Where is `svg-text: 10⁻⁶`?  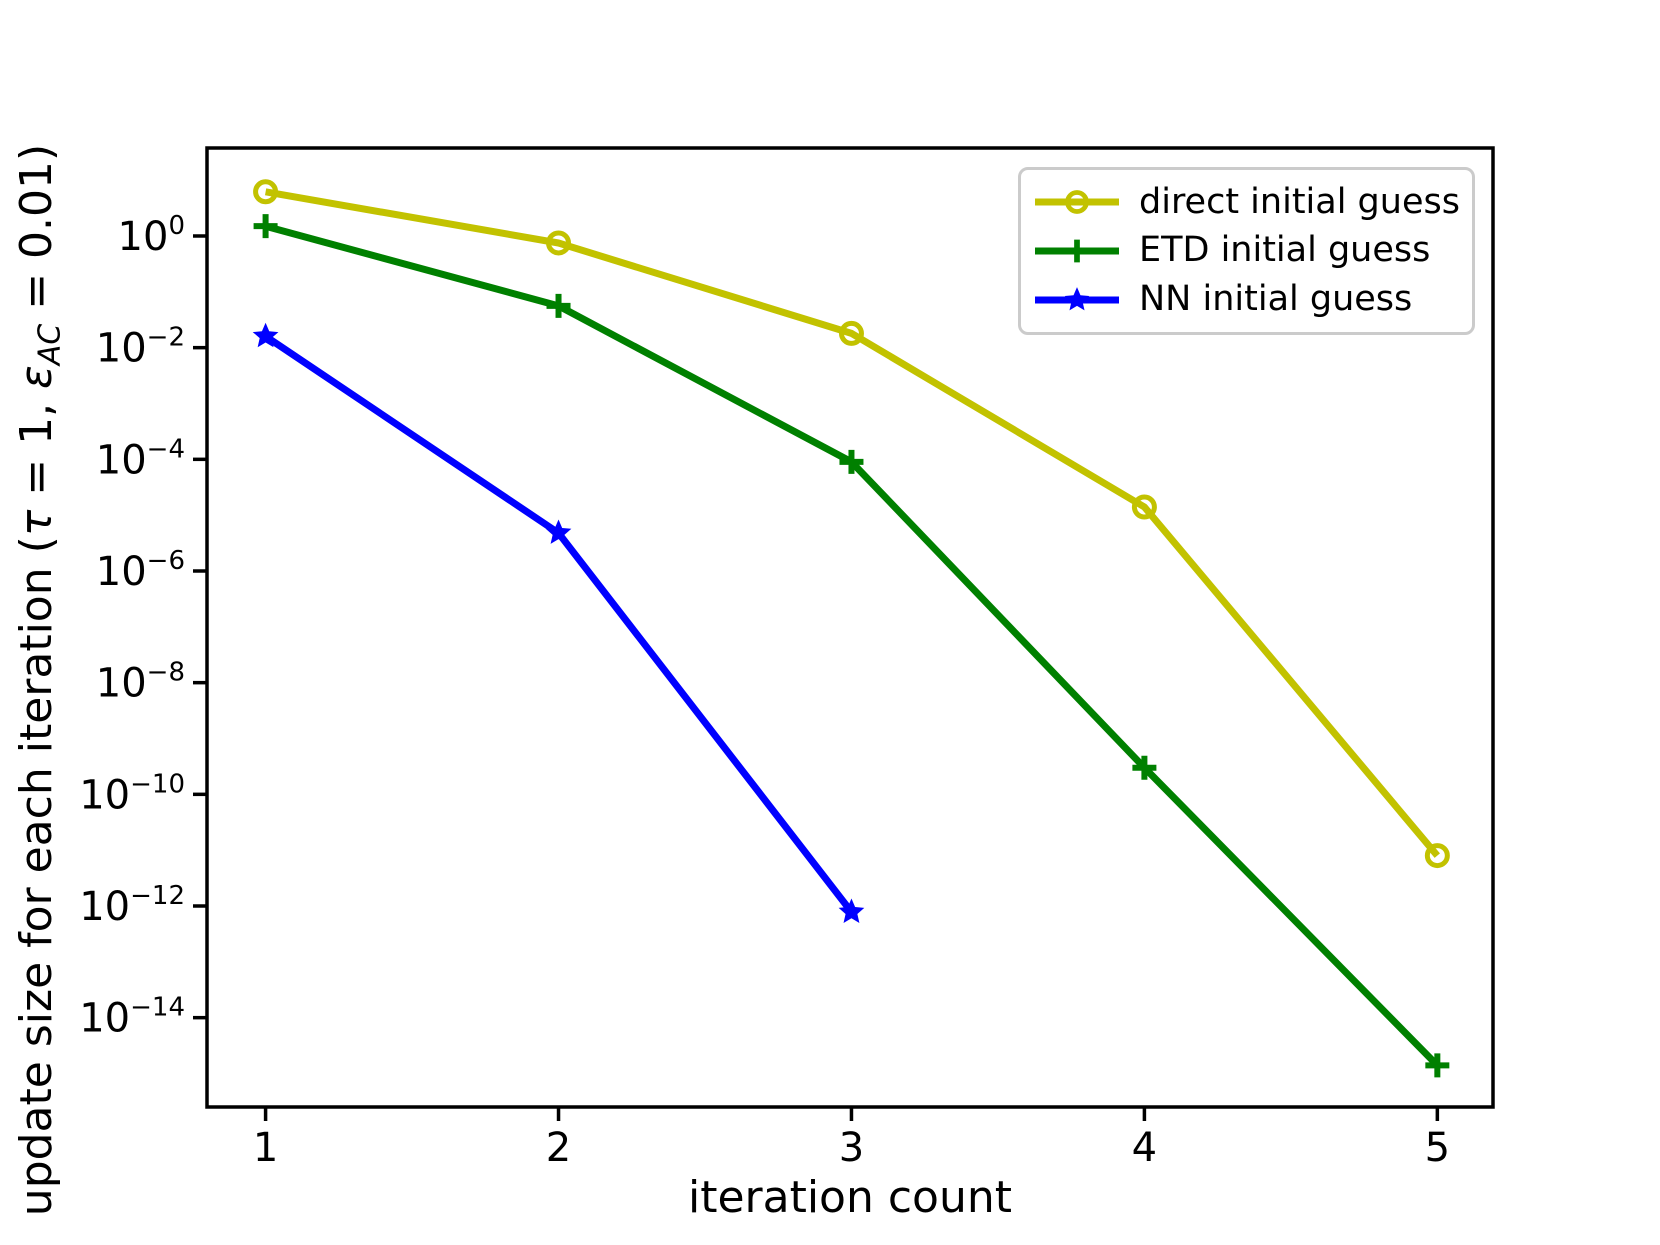
svg-text: 10⁻⁶ is located at coordinates (140, 570).